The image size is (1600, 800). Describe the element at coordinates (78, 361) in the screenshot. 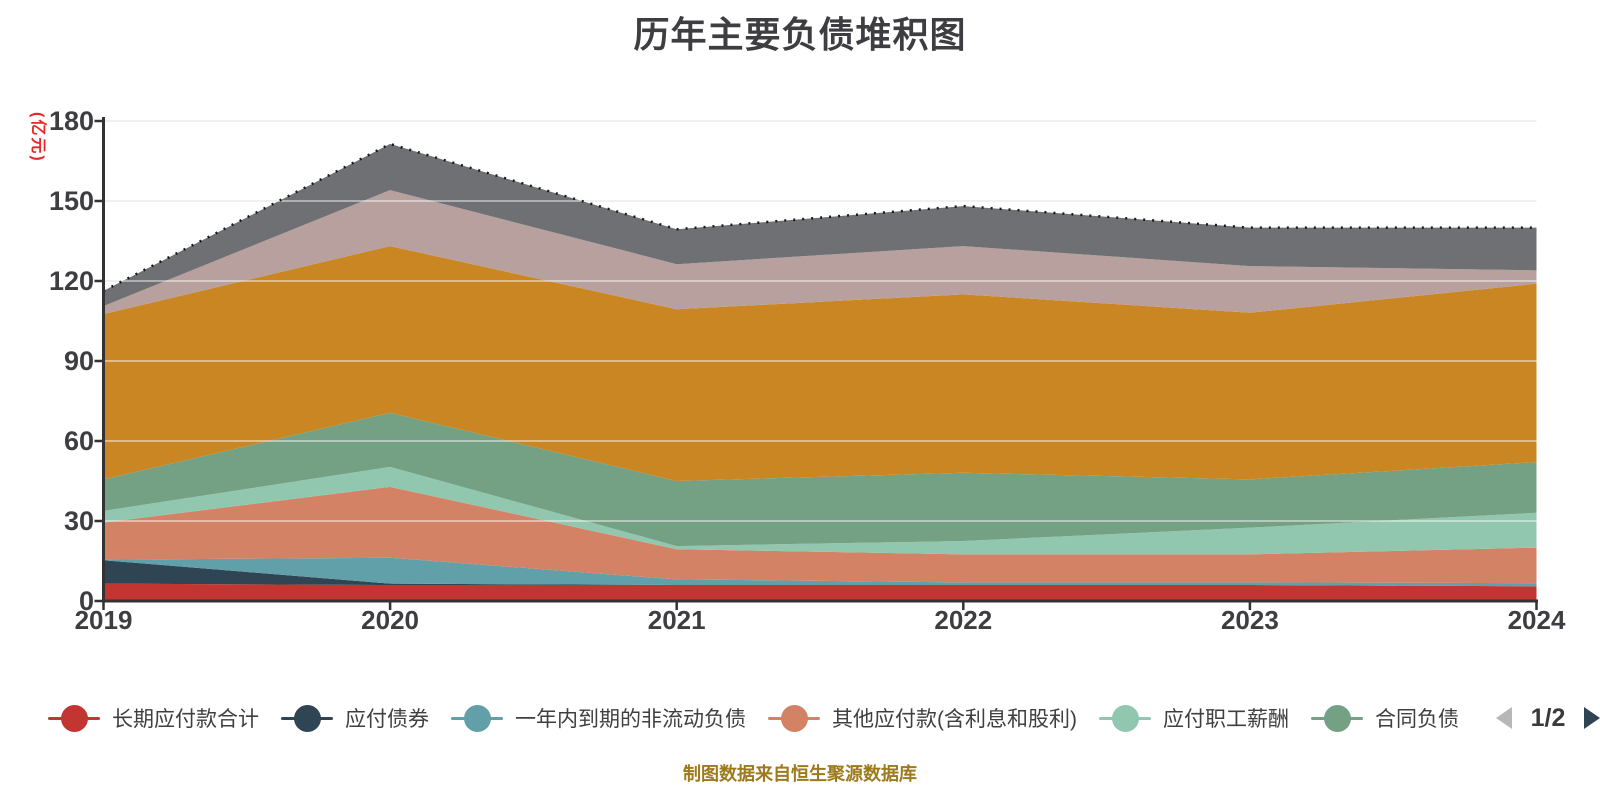

I see `y-axis-label-90: 90` at that location.